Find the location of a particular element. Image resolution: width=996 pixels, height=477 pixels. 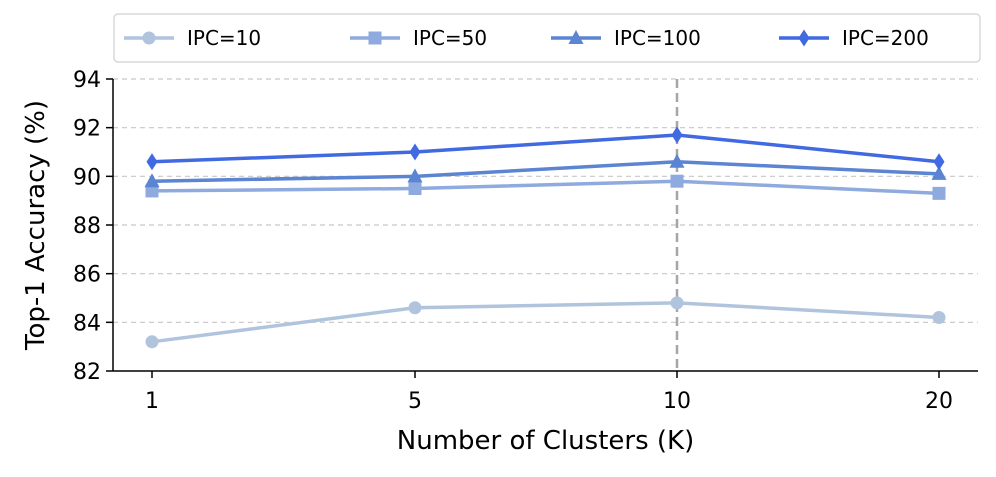

legend-box is located at coordinates (547, 38).